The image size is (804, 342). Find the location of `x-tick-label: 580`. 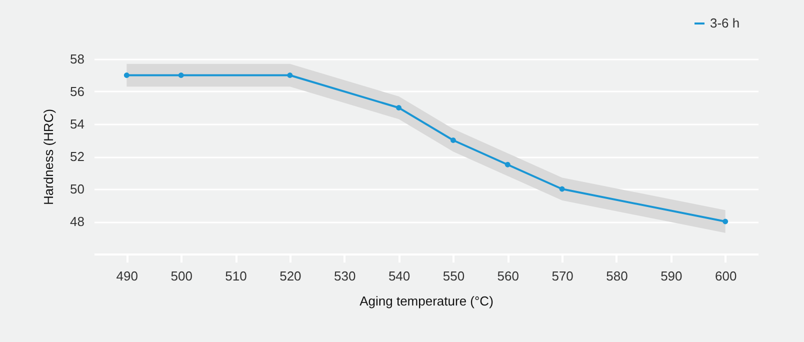

x-tick-label: 580 is located at coordinates (617, 276).